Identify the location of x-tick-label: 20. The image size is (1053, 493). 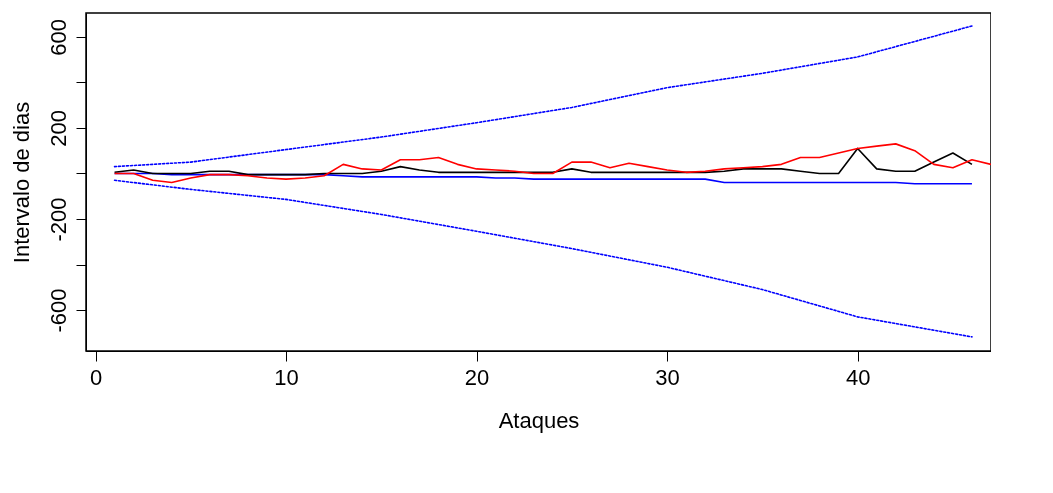
(477, 377).